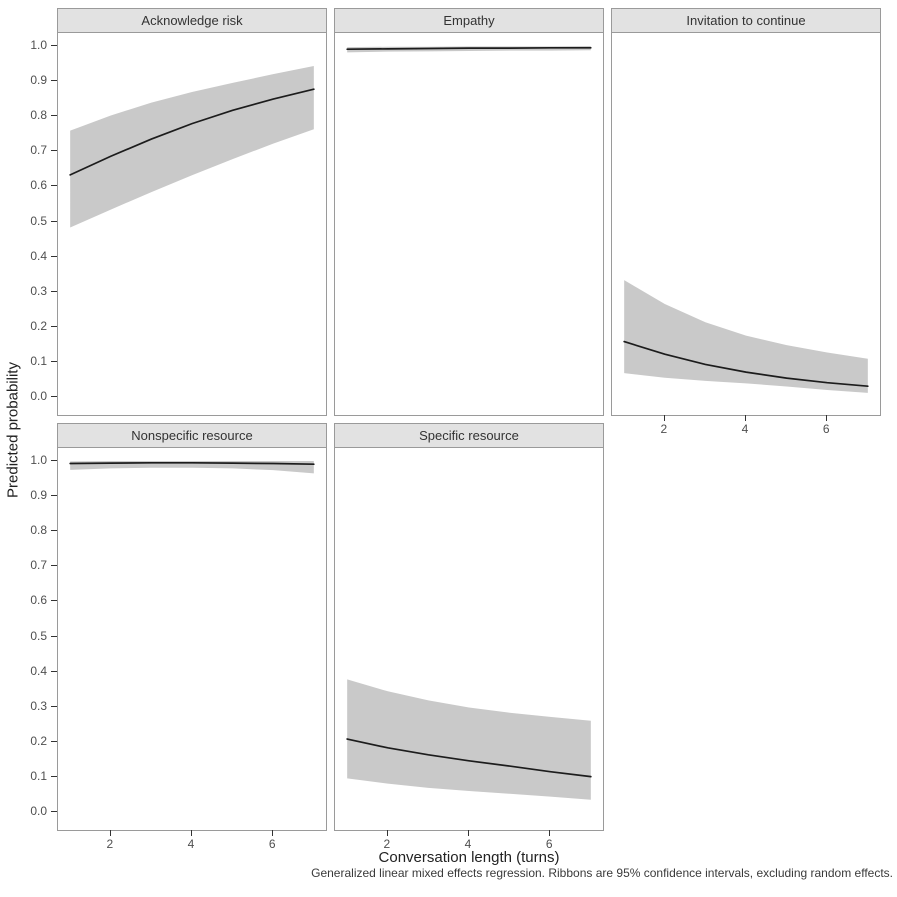  I want to click on facet-strip-label: Acknowledge risk, so click(192, 20).